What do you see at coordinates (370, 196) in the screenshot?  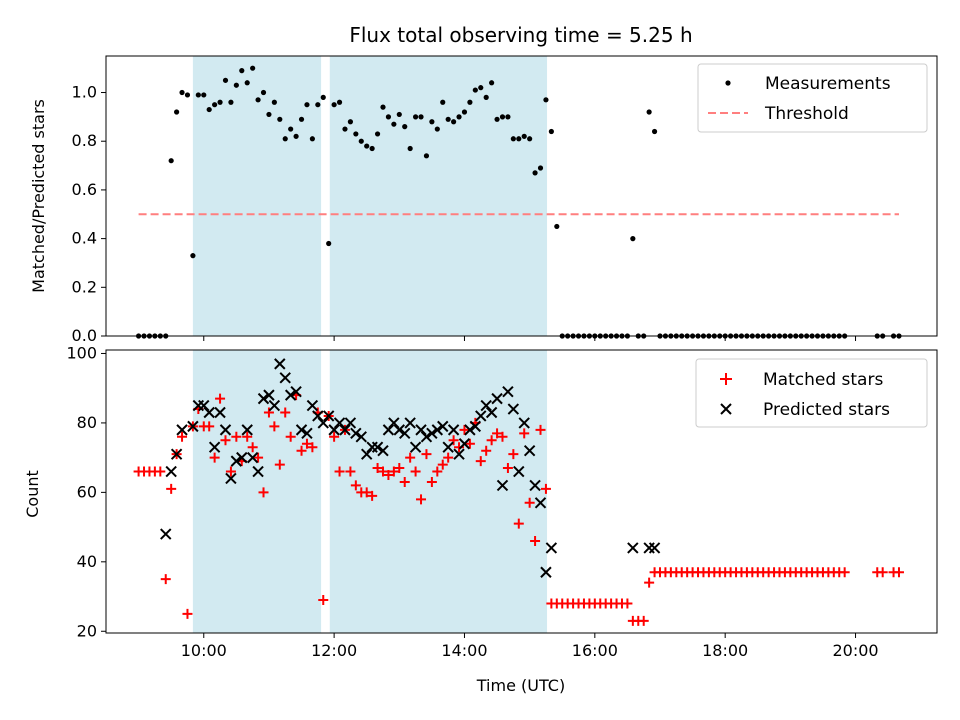 I see `top-shaded-intervals` at bounding box center [370, 196].